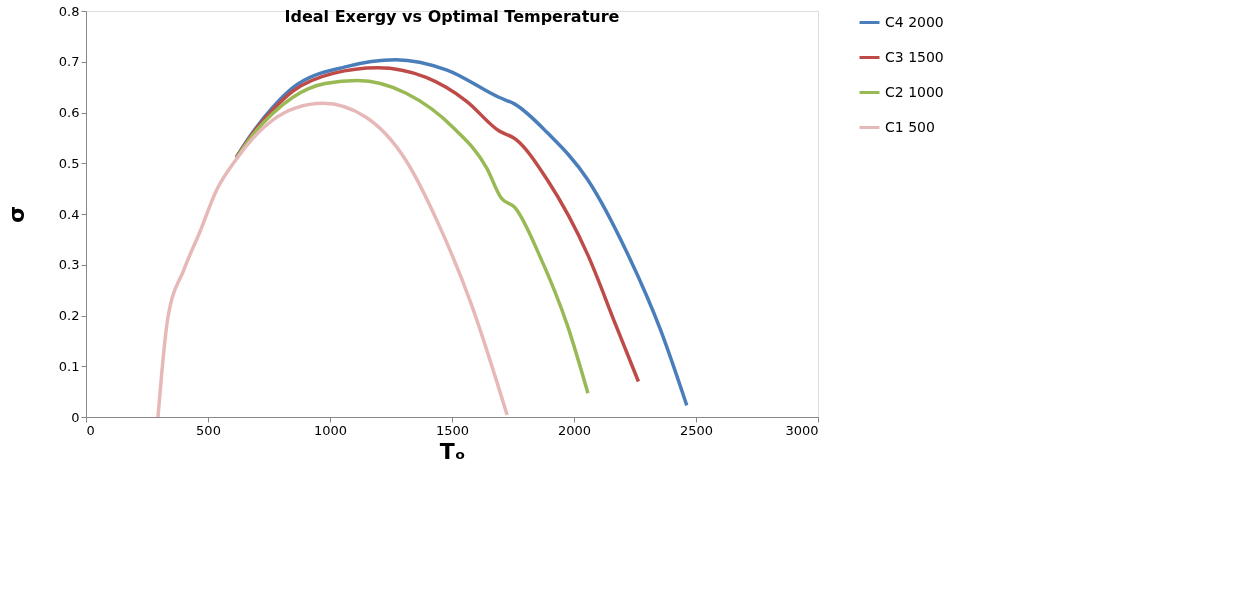  I want to click on y-tick-label: 0.8, so click(69, 11).